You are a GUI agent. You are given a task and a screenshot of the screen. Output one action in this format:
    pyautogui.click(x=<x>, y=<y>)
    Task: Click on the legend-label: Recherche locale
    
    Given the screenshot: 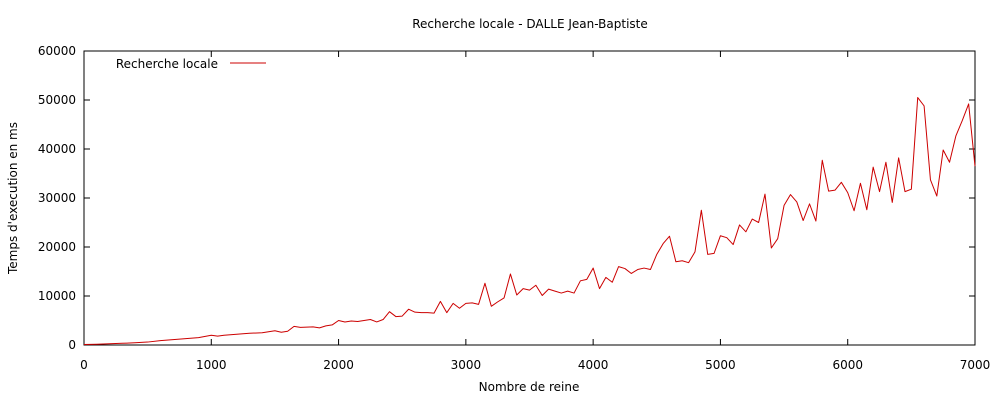 What is the action you would take?
    pyautogui.click(x=167, y=64)
    